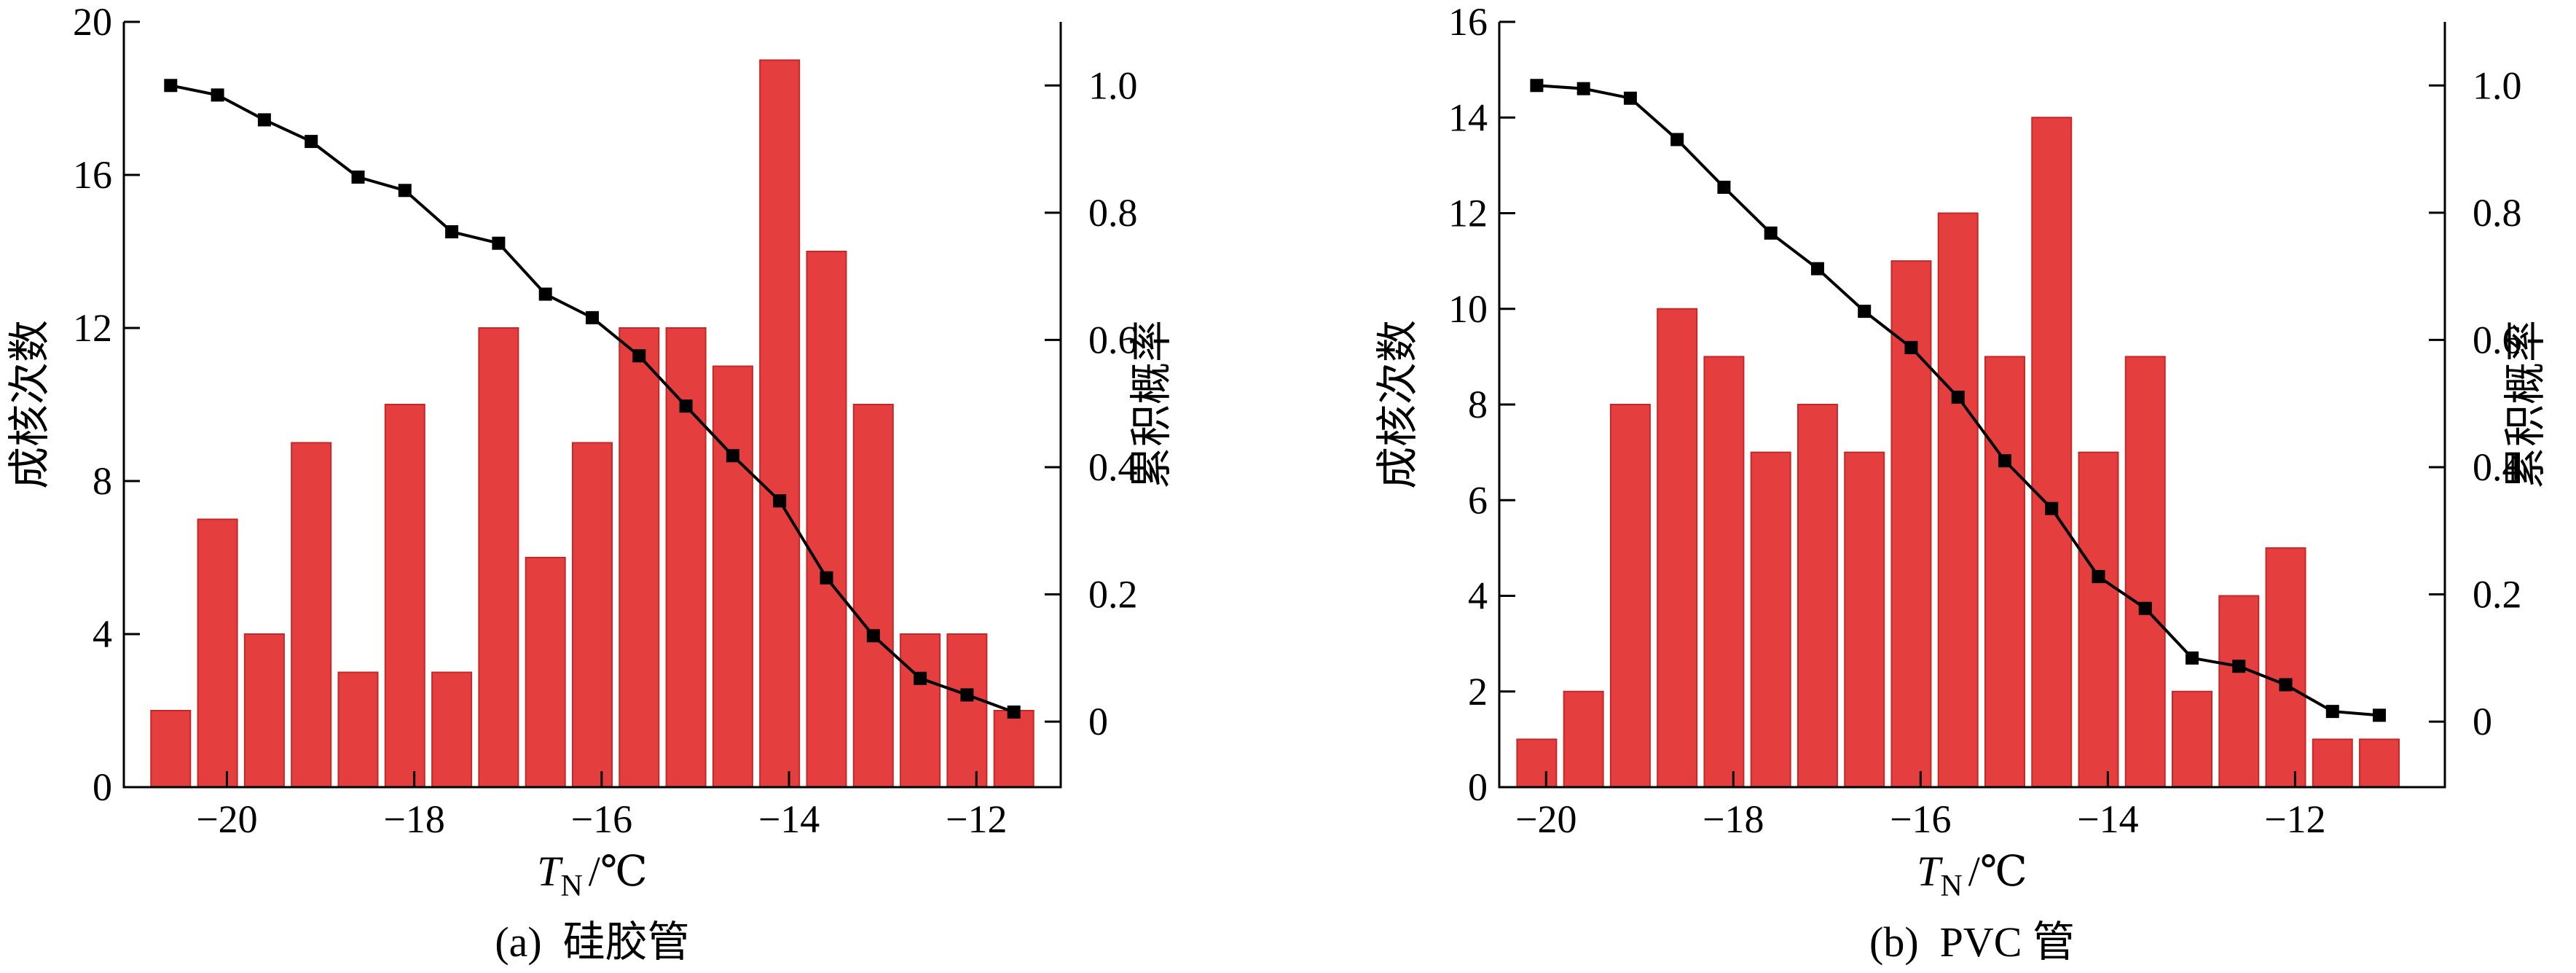 The width and height of the screenshot is (2576, 973). Describe the element at coordinates (1972, 942) in the screenshot. I see `panel-caption: (b) PVC 管` at that location.